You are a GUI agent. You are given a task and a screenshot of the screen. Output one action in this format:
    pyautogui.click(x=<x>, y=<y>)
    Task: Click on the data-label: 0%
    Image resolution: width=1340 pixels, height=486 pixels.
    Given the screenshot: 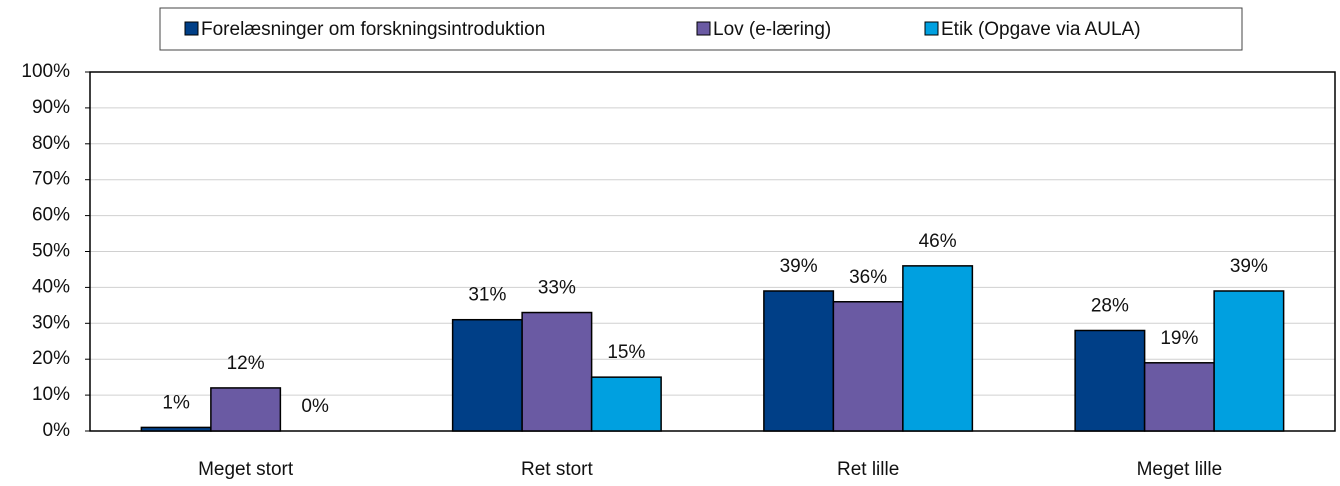 What is the action you would take?
    pyautogui.click(x=315, y=406)
    